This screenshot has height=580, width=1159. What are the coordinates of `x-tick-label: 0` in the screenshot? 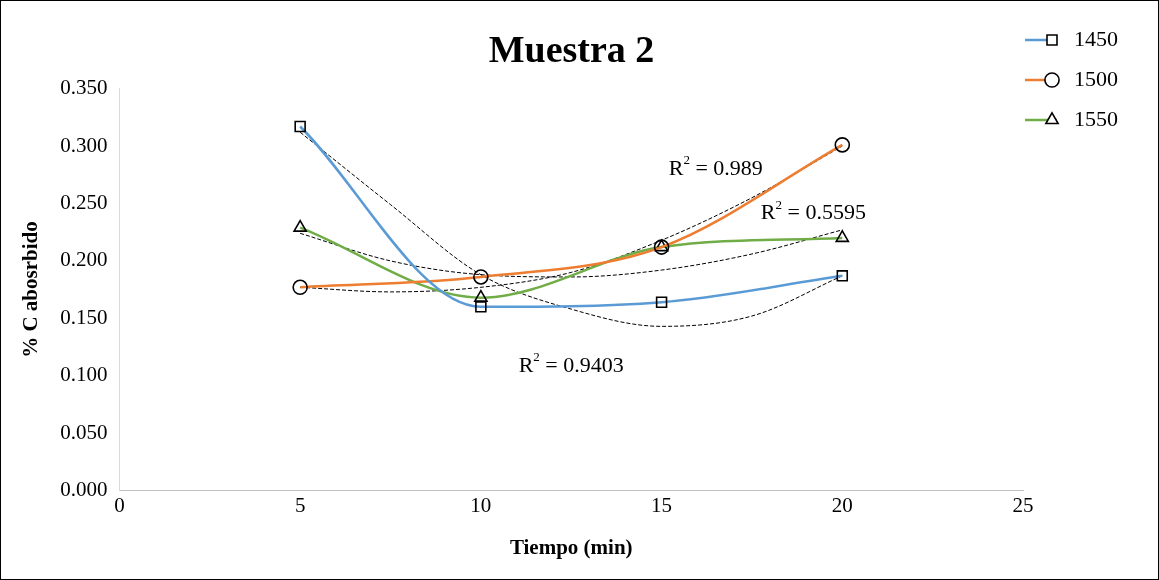 It's located at (119, 504).